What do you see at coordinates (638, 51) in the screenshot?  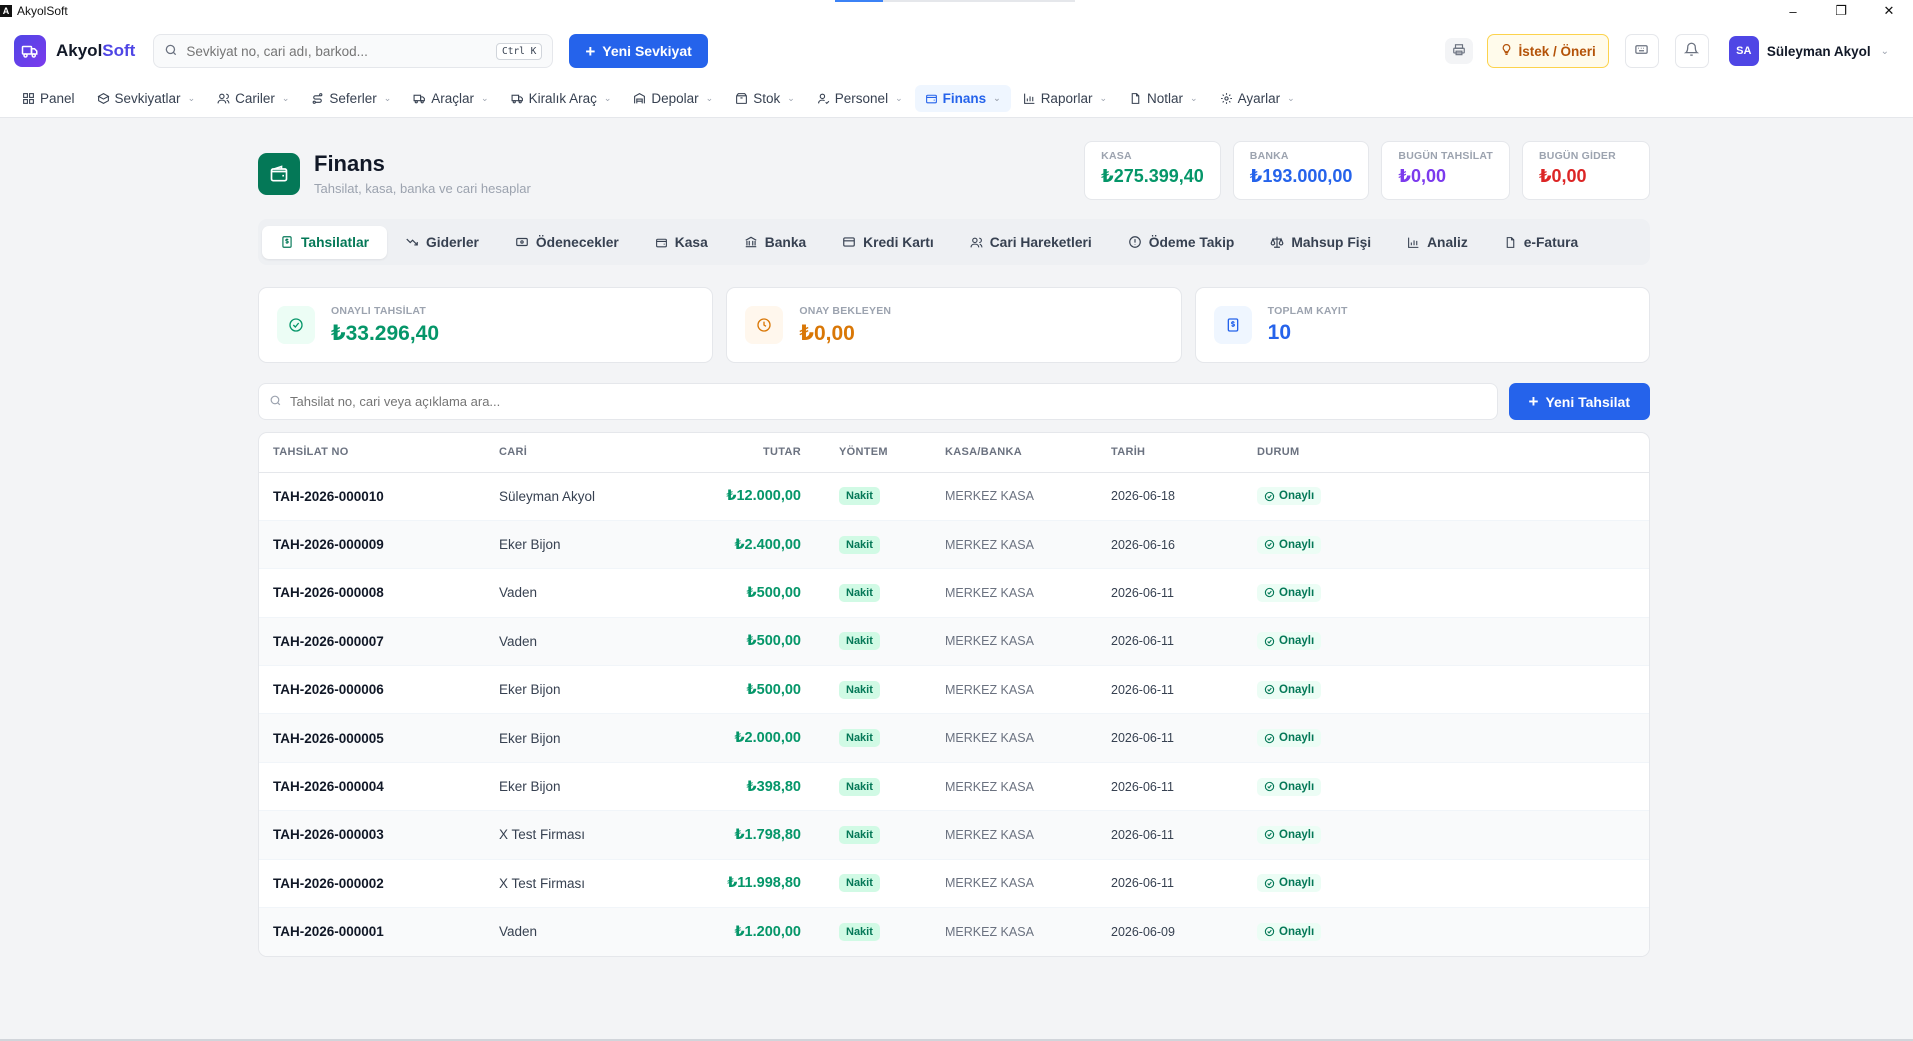 I see `new-shipment-button: + Yeni Sevkiyat` at bounding box center [638, 51].